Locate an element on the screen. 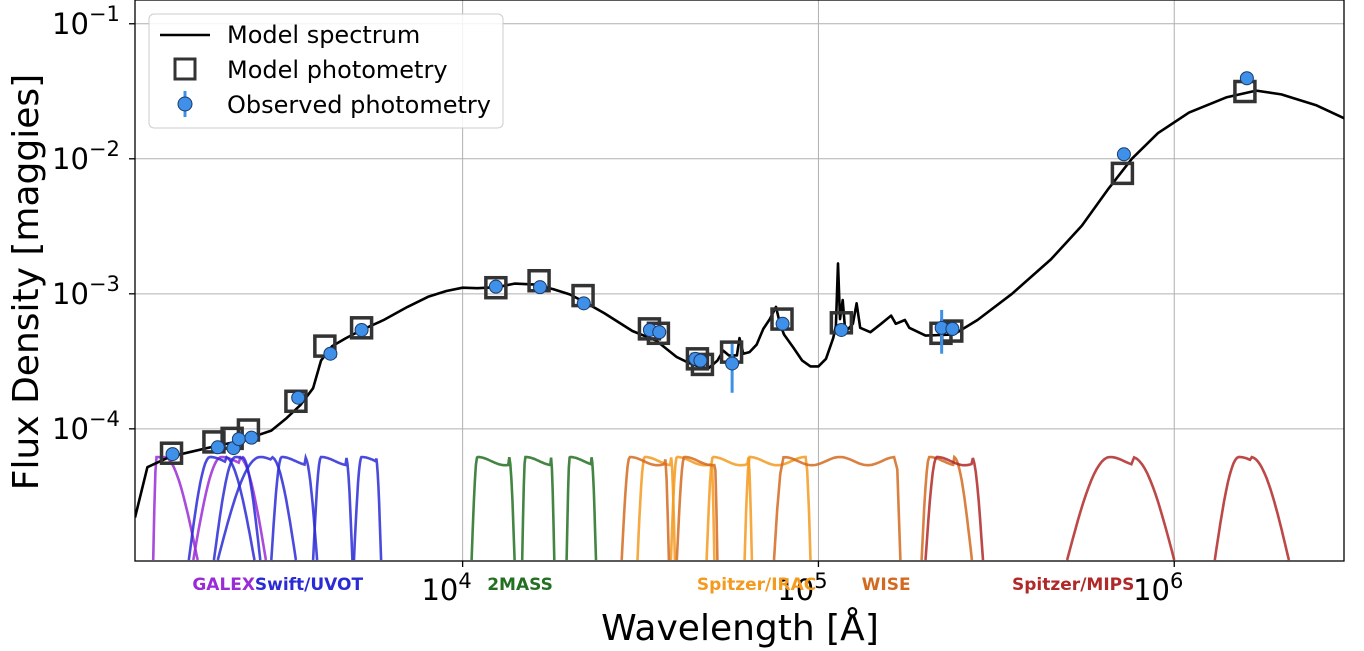  legend-label-observed-photometry: Observed photometry is located at coordinates (359, 105).